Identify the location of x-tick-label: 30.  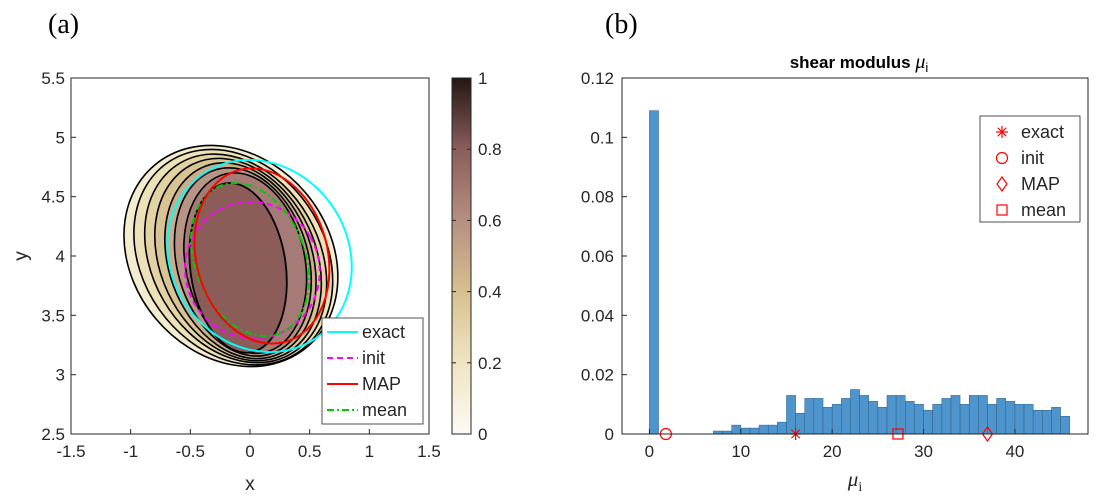
(923, 451).